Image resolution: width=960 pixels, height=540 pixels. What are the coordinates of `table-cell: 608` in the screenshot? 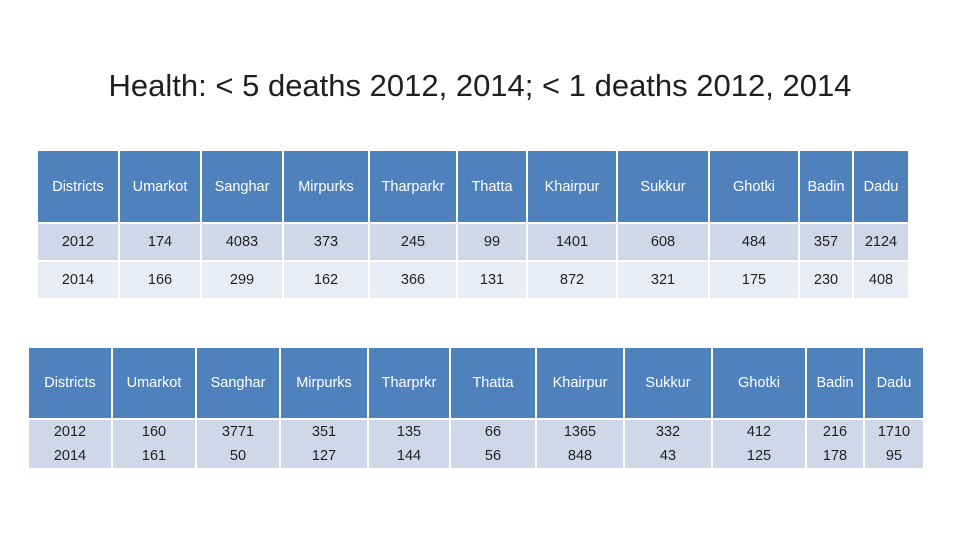 It's located at (663, 242).